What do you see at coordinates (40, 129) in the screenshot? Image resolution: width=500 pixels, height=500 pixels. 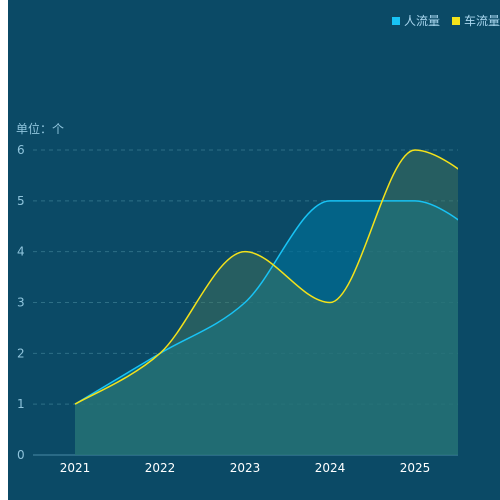 I see `y-axis-unit-label: 单位：个` at bounding box center [40, 129].